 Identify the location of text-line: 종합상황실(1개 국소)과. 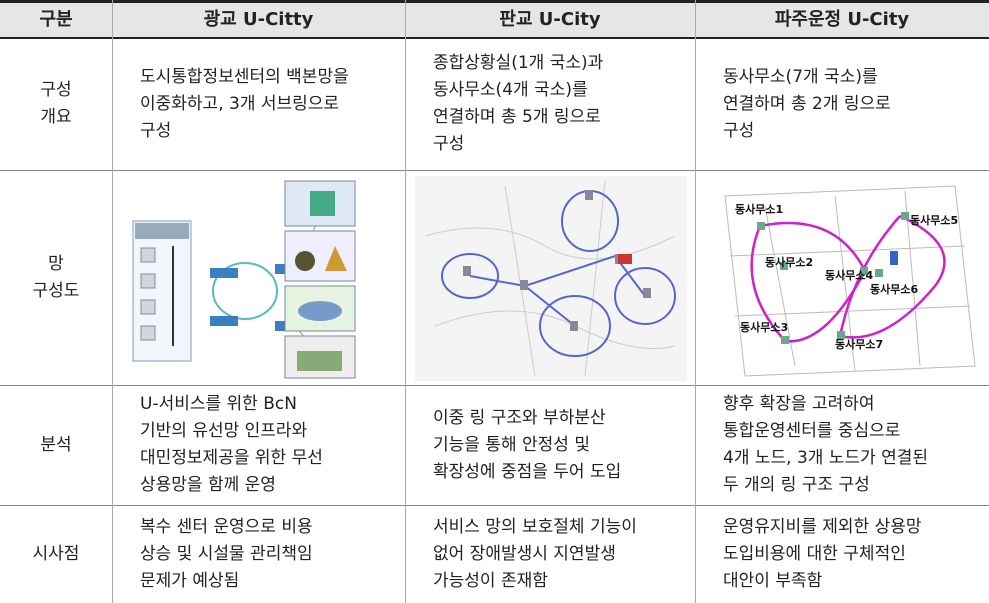
(518, 63).